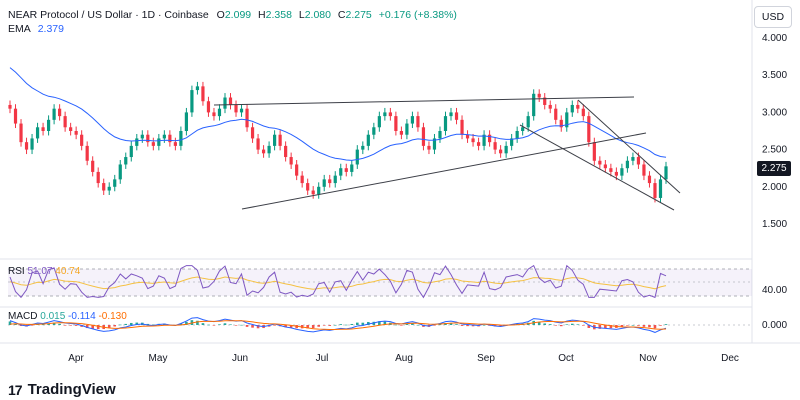 The image size is (800, 400). I want to click on resistance-line, so click(424, 101).